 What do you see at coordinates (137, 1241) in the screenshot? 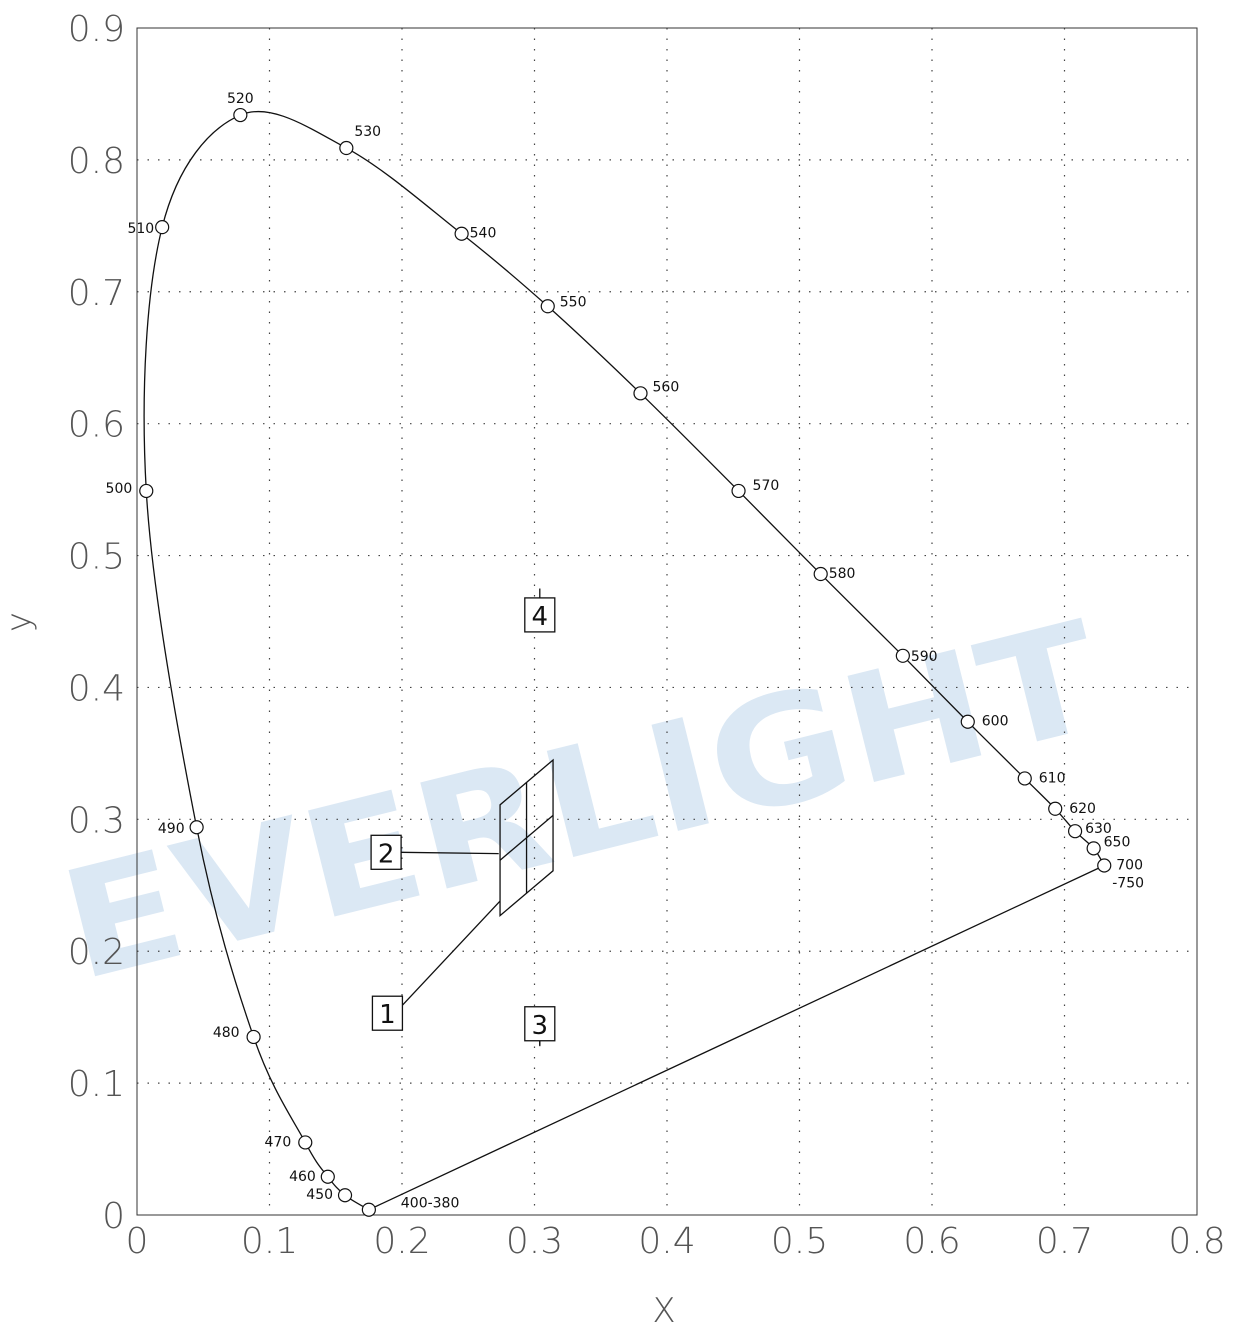
I see `x-tick-label: 0` at bounding box center [137, 1241].